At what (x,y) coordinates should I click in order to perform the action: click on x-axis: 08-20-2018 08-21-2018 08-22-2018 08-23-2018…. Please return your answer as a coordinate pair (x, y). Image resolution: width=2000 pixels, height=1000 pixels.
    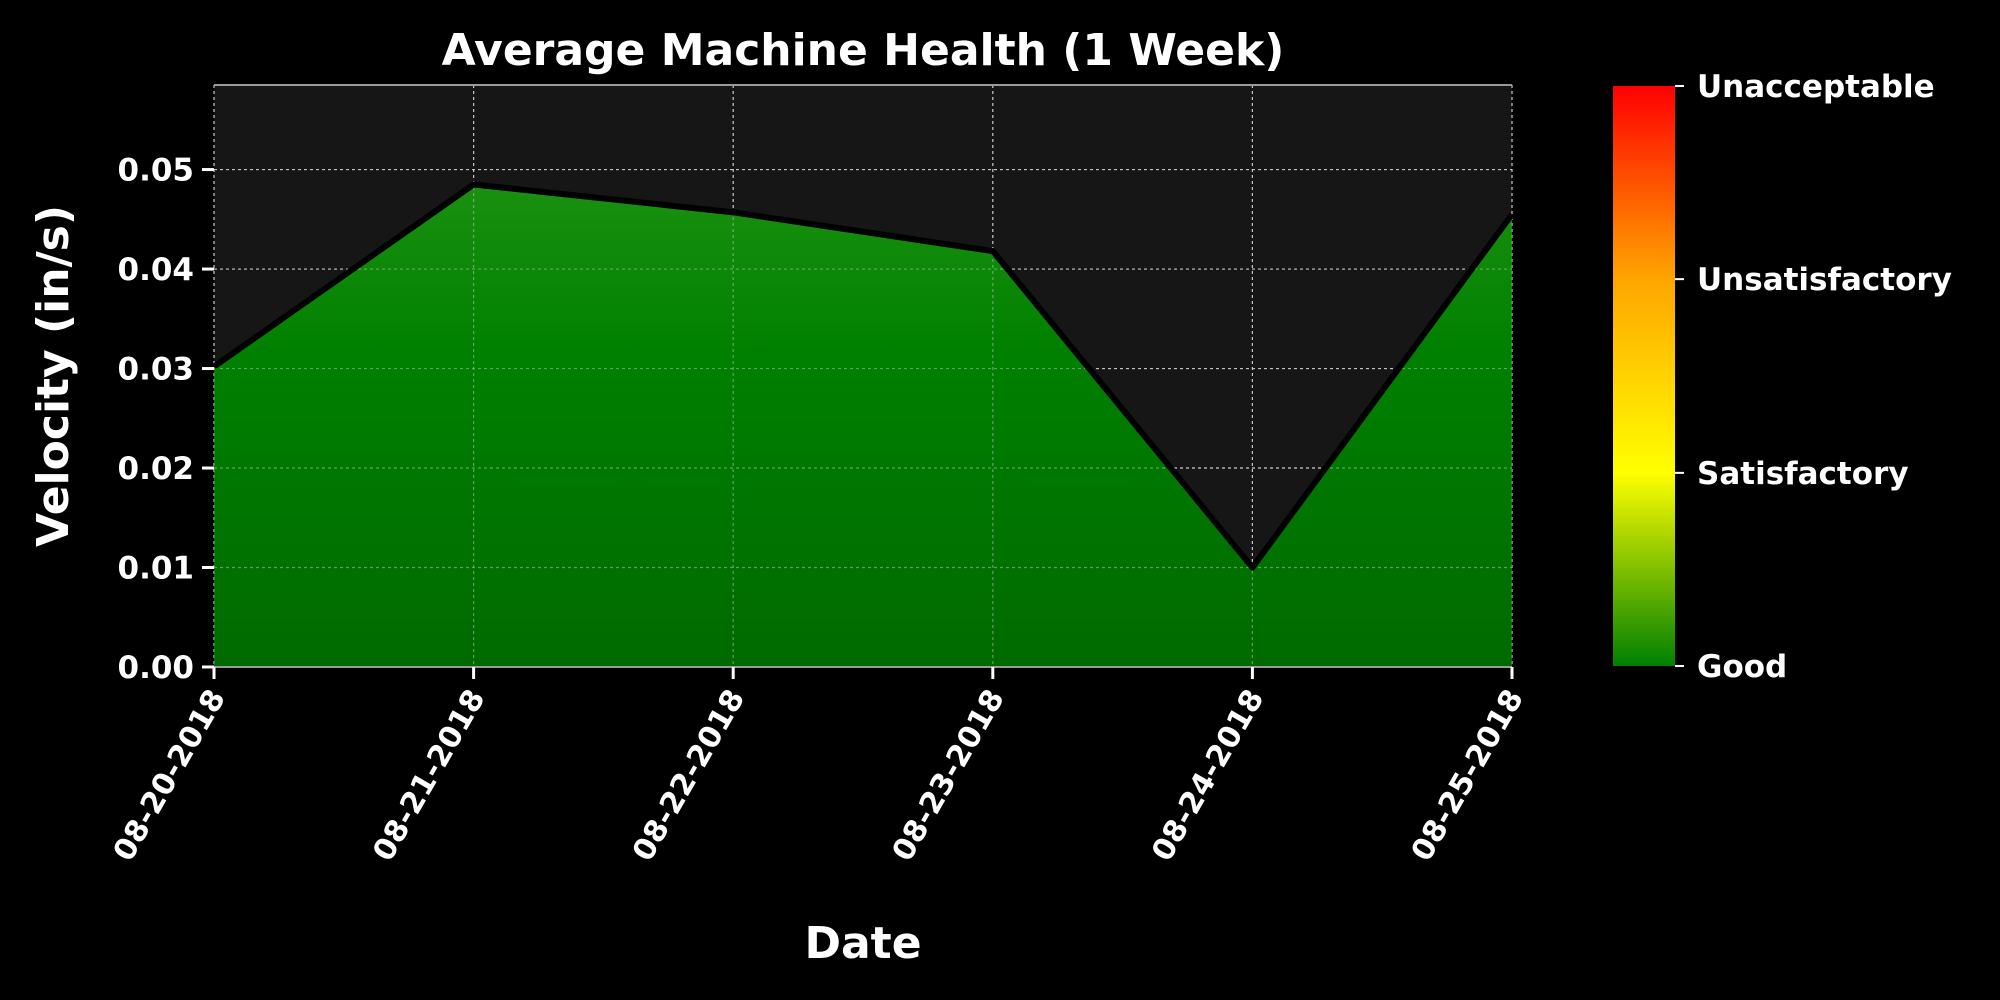
    Looking at the image, I should click on (819, 767).